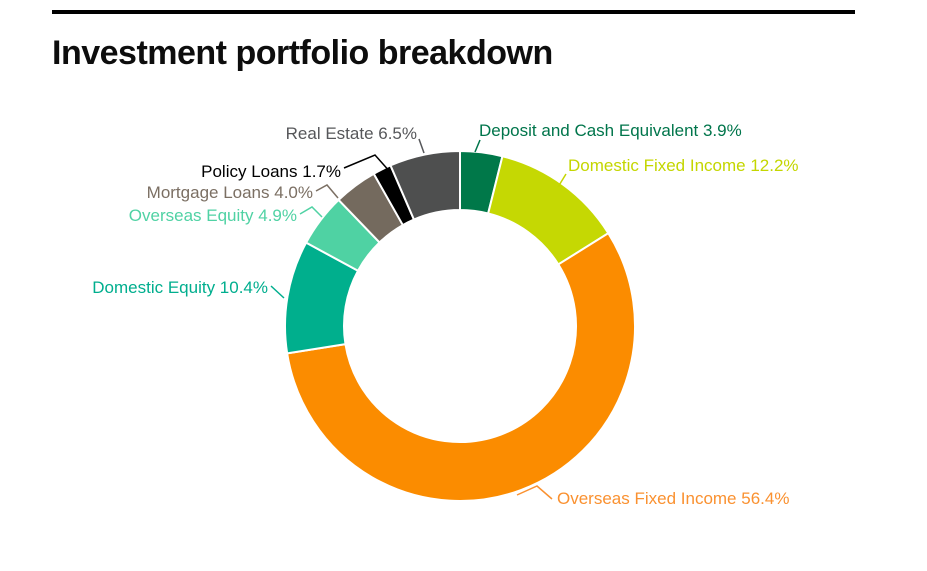 Image resolution: width=927 pixels, height=571 pixels. Describe the element at coordinates (453, 12) in the screenshot. I see `top-rule` at that location.